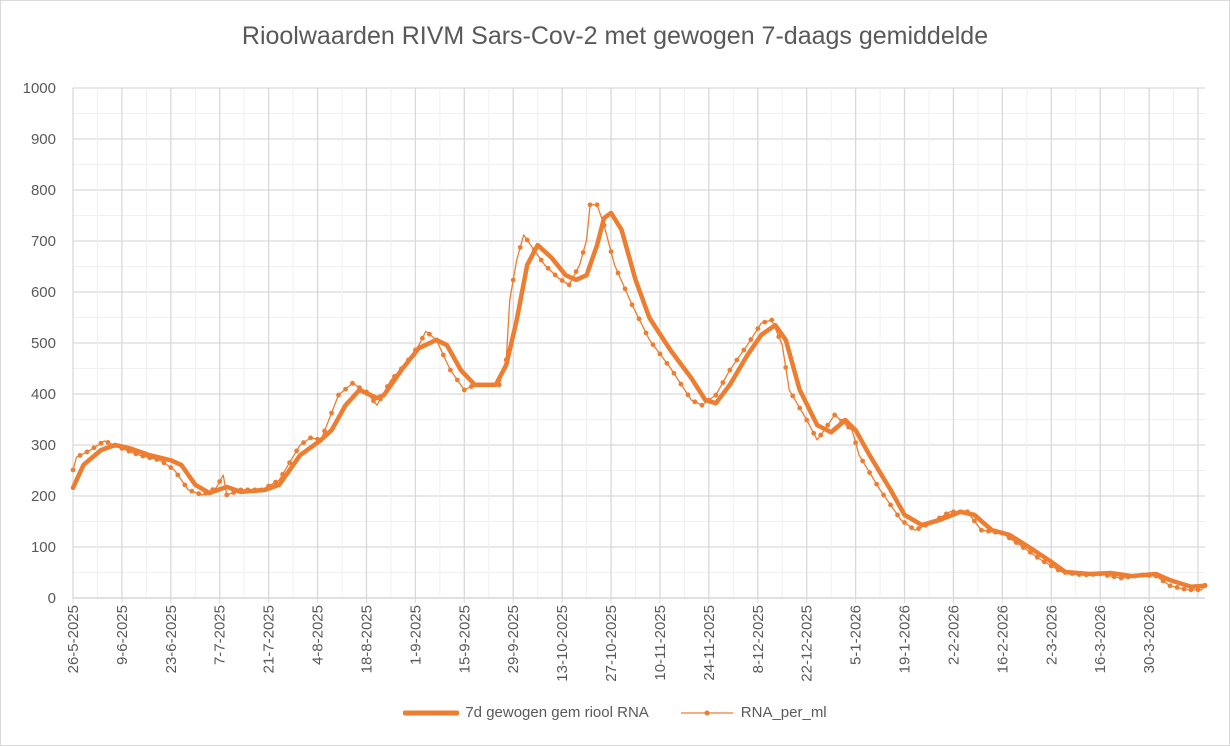 The height and width of the screenshot is (746, 1230). Describe the element at coordinates (562, 643) in the screenshot. I see `x-tick-label: 13-10-2025` at that location.